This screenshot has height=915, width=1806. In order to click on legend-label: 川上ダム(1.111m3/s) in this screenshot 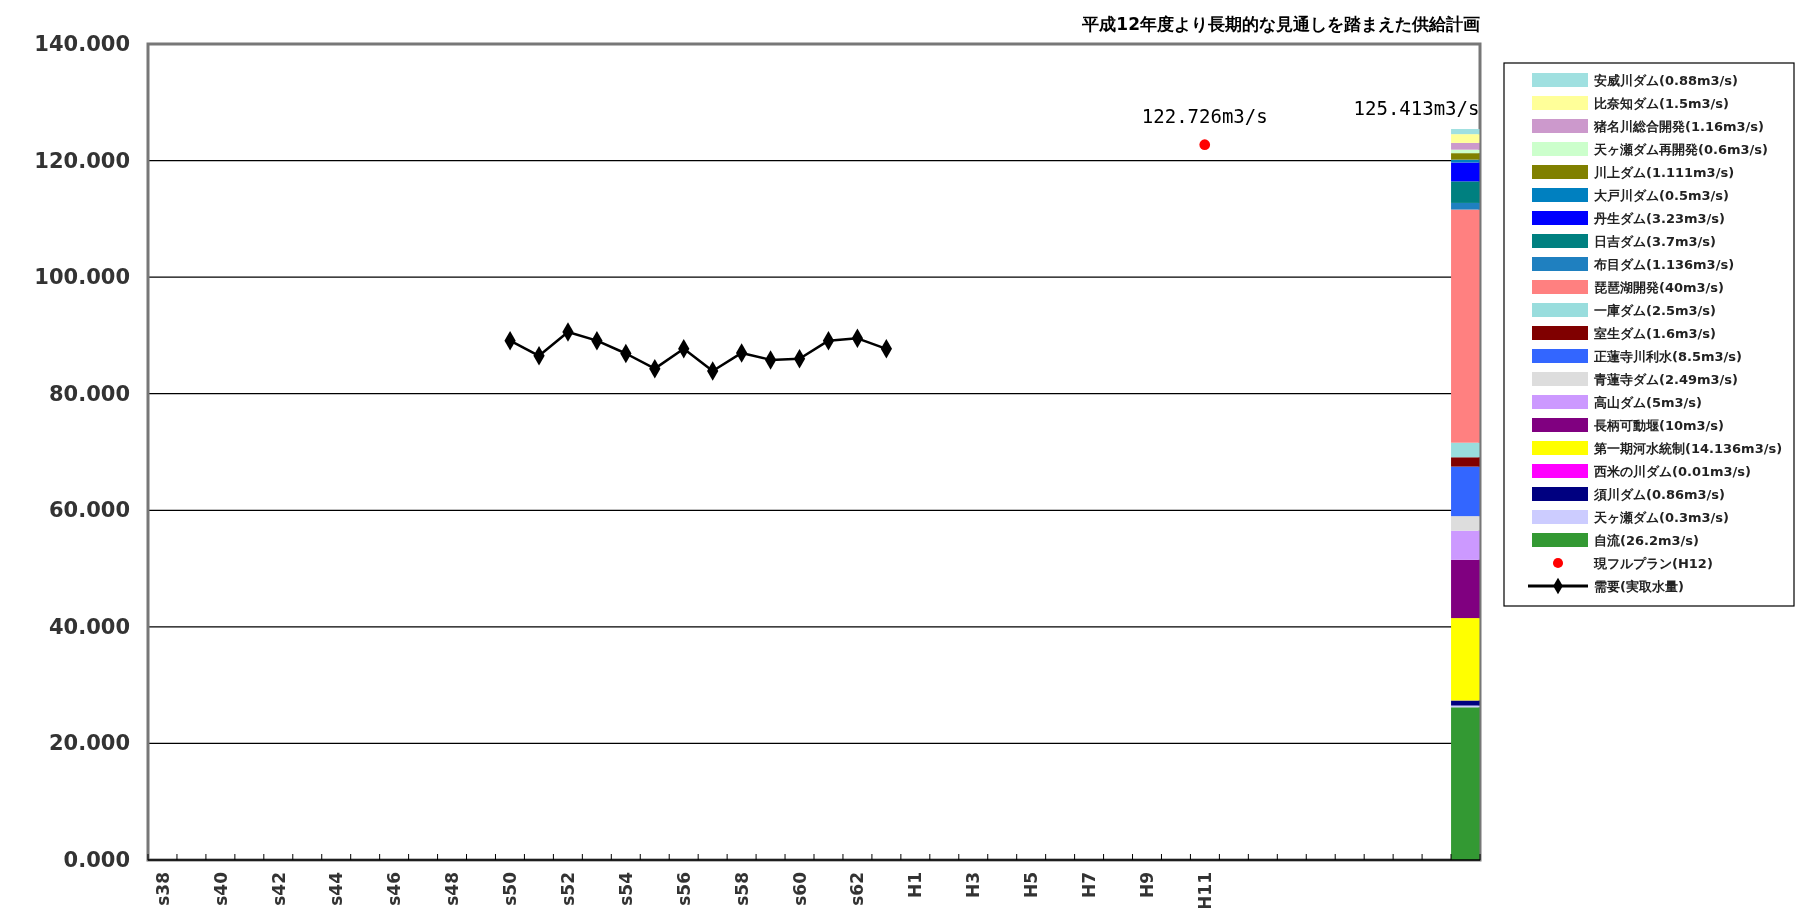, I will do `click(1664, 172)`.